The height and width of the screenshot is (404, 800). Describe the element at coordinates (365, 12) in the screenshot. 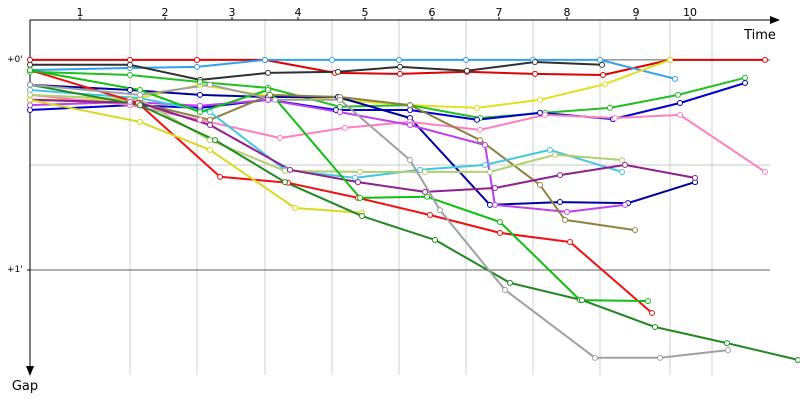

I see `x-tick-label: 5` at that location.